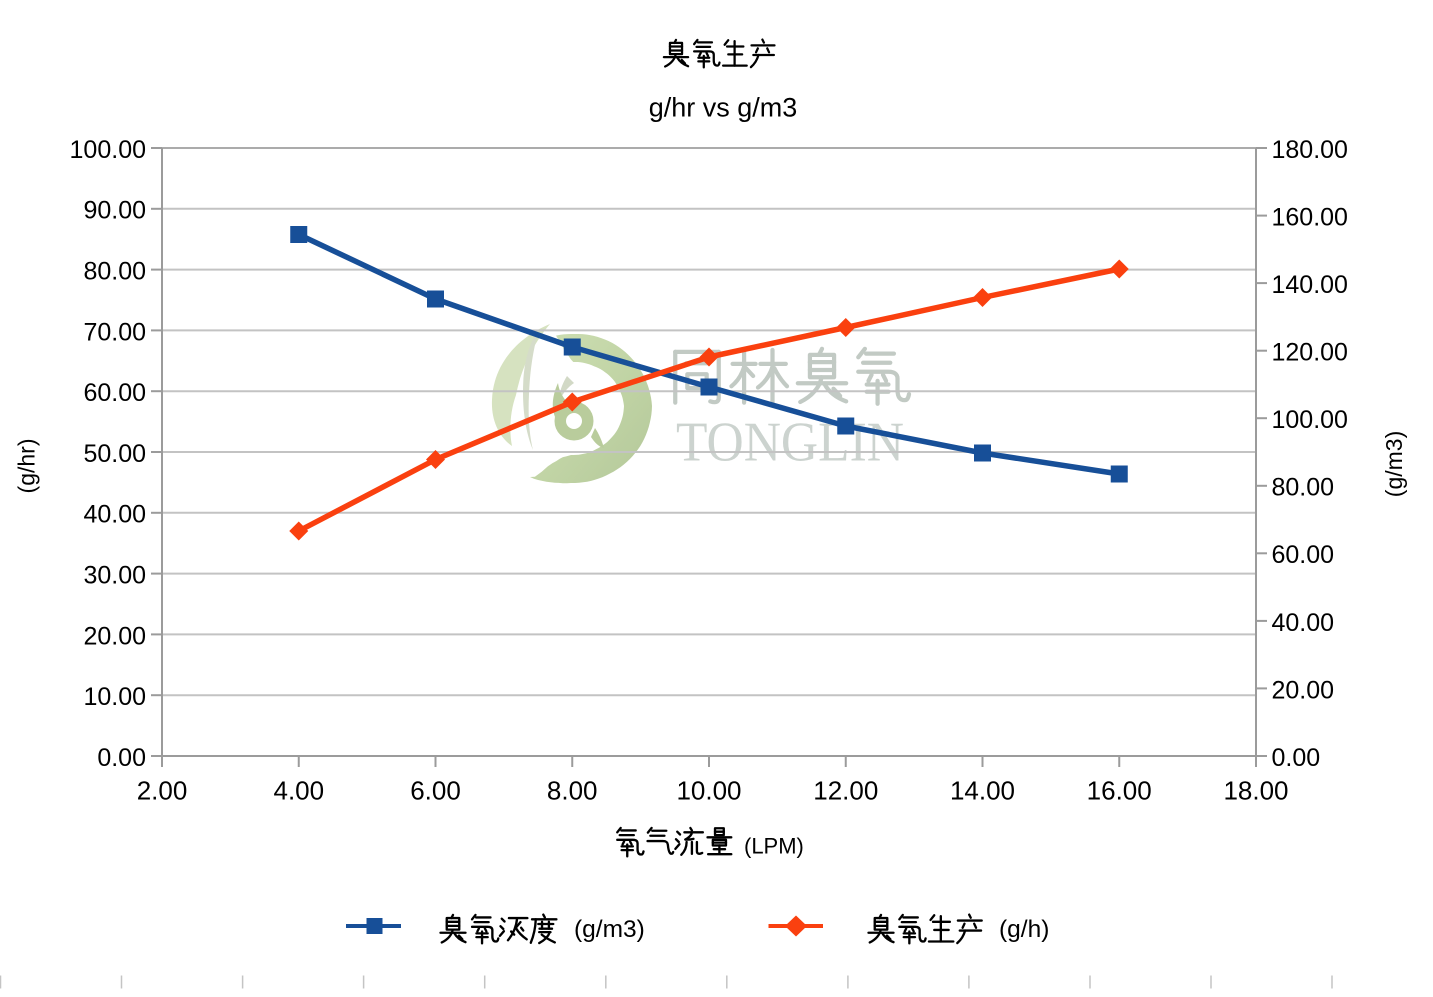 The height and width of the screenshot is (997, 1433). I want to click on svg-text: 16.00, so click(1119, 791).